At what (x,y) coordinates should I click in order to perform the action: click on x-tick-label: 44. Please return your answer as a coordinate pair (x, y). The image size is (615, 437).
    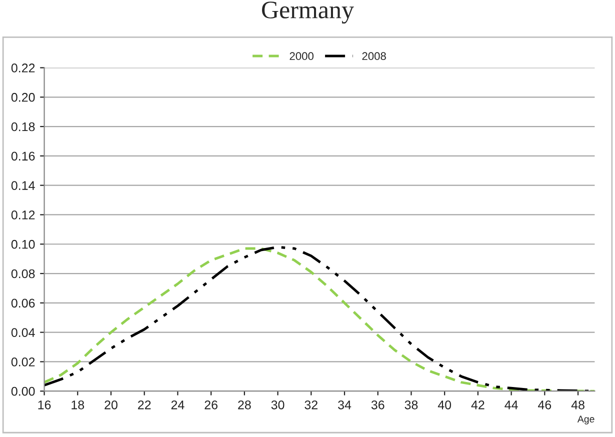
    Looking at the image, I should click on (511, 405).